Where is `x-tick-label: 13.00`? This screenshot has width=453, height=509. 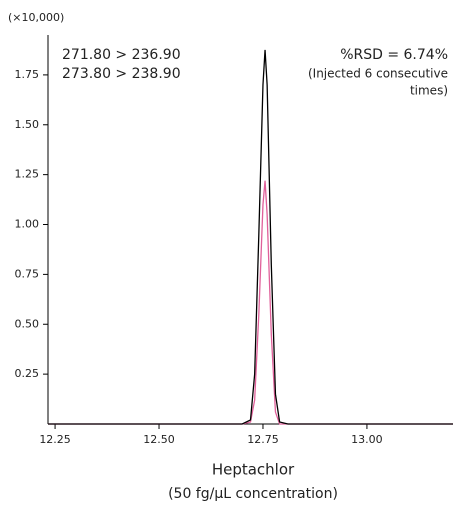 x-tick-label: 13.00 is located at coordinates (367, 439).